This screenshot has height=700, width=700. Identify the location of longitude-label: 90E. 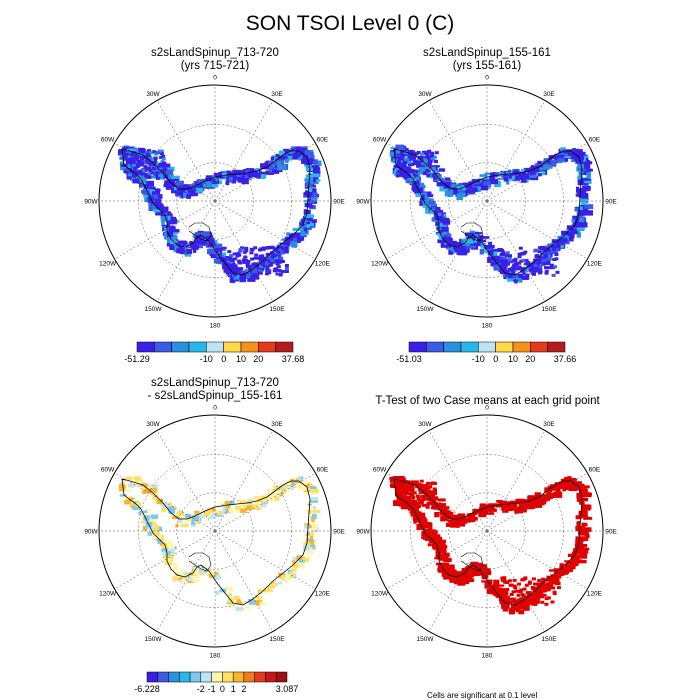
(339, 532).